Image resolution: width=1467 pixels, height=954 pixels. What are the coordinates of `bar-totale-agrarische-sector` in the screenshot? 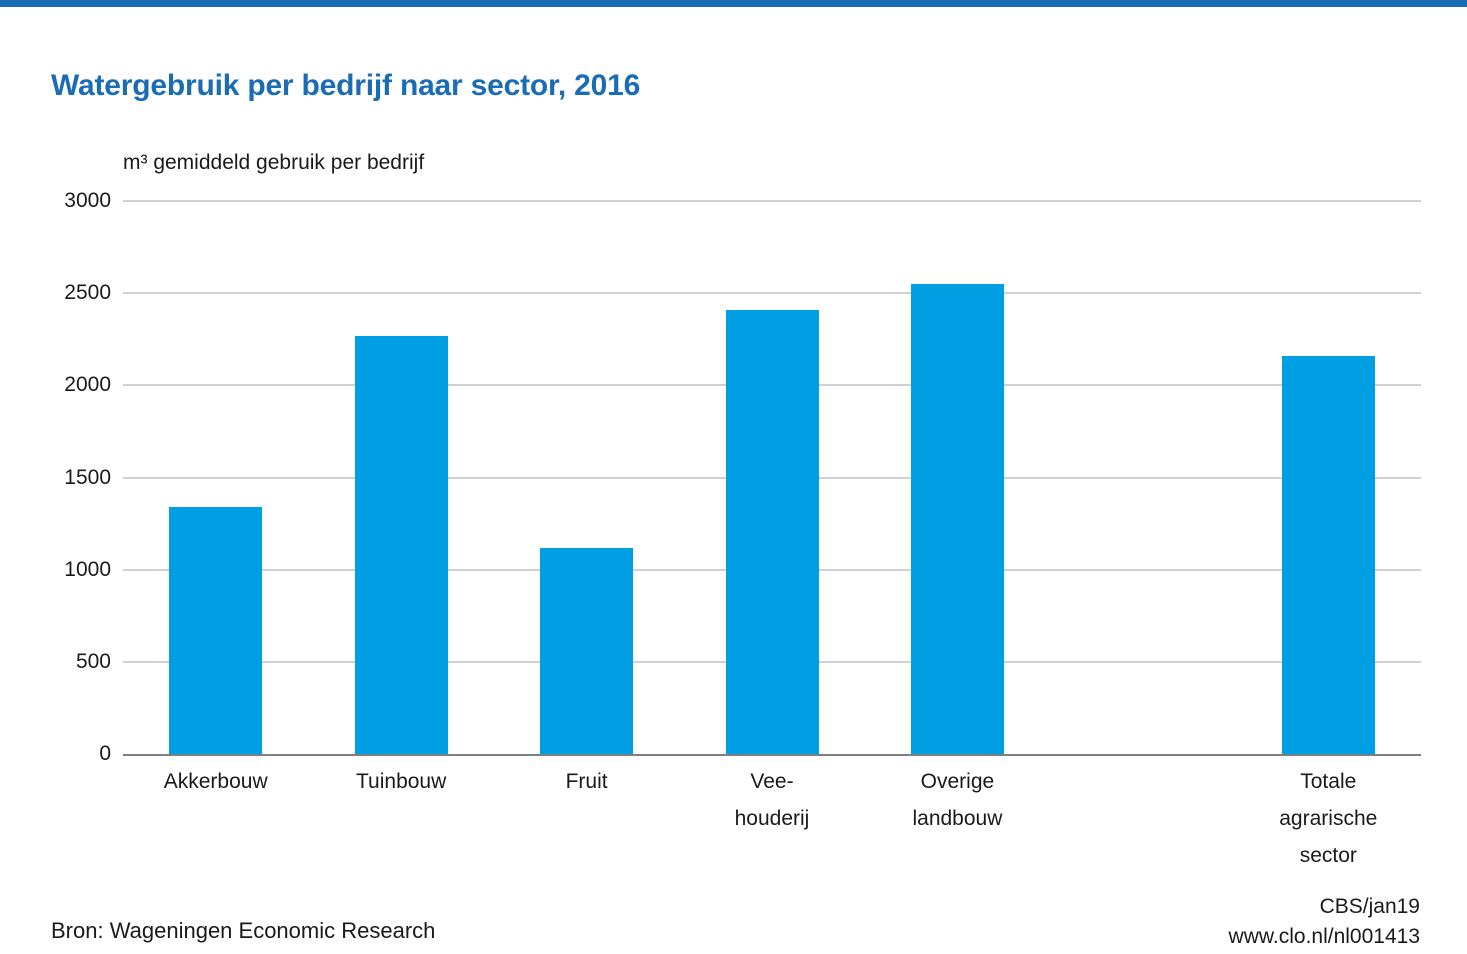 It's located at (1328, 554).